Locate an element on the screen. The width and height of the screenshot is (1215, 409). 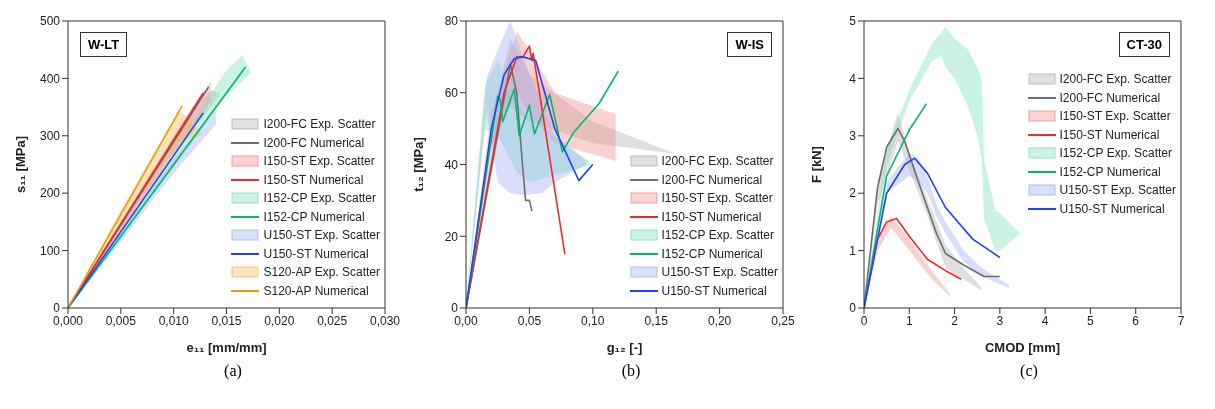
x-tick-label: 0,000 is located at coordinates (68, 320).